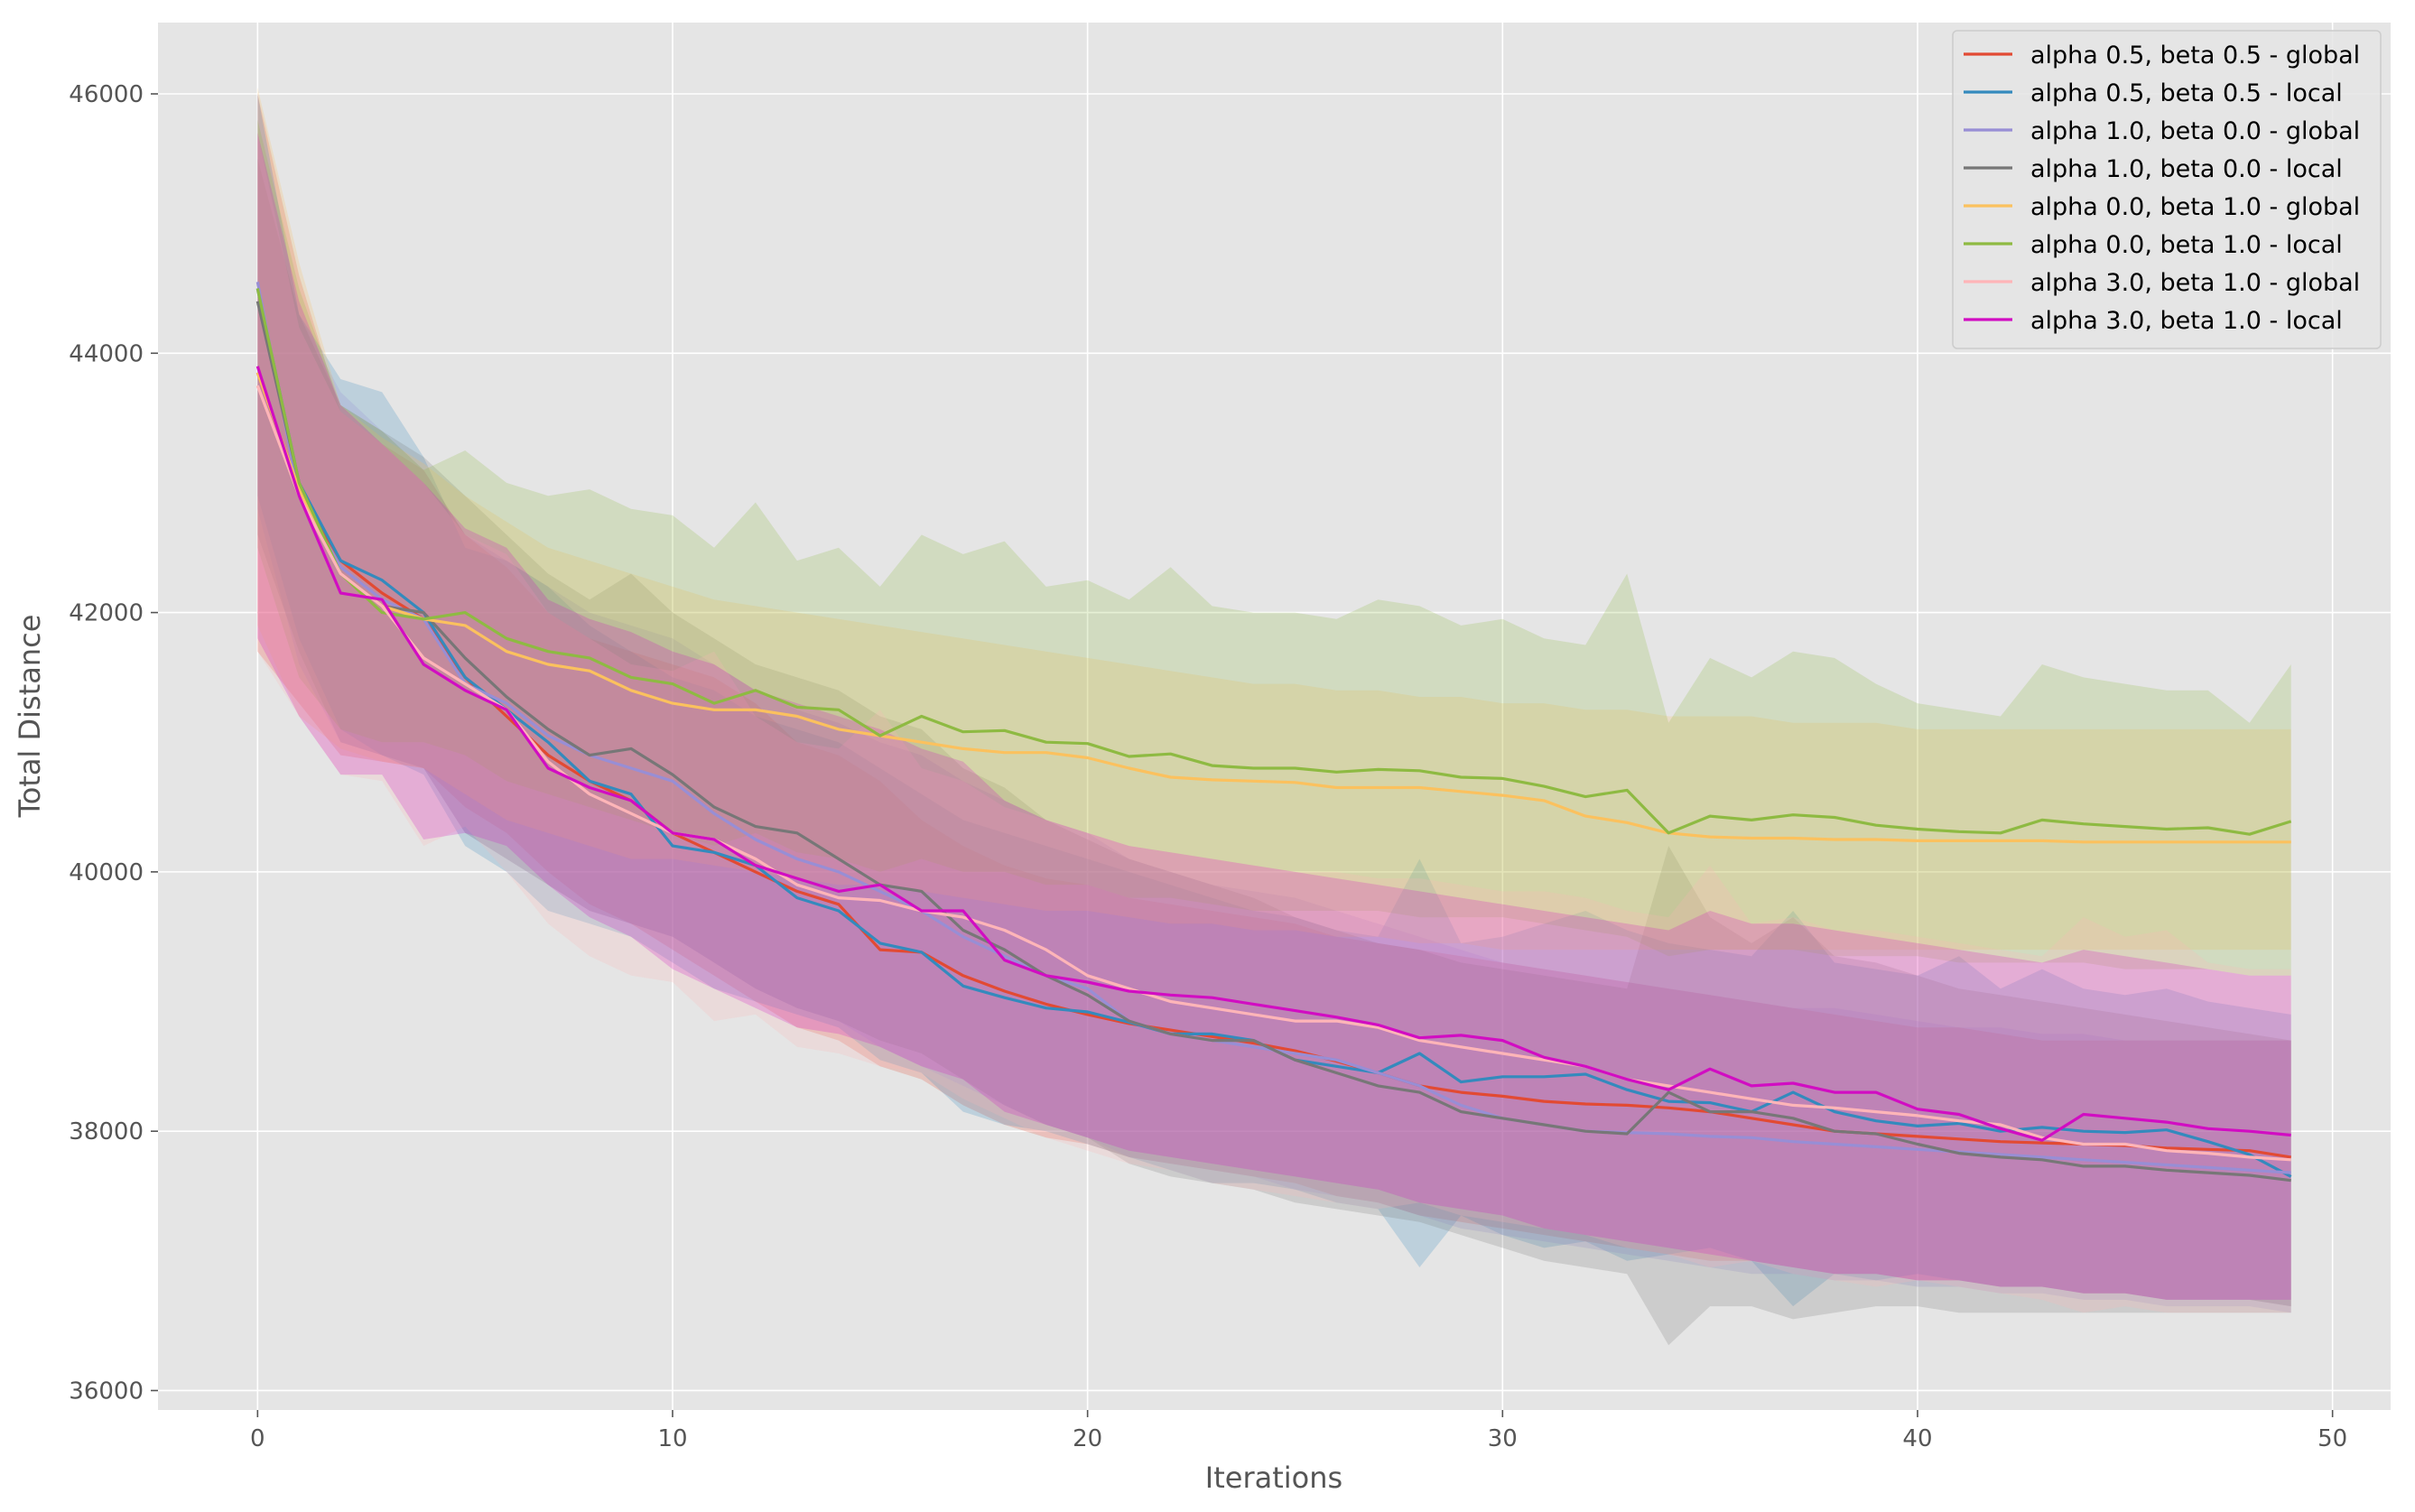 This screenshot has height=1512, width=2415. Describe the element at coordinates (2195, 207) in the screenshot. I see `legend-label: alpha 0.0, beta 1.0 - global` at that location.